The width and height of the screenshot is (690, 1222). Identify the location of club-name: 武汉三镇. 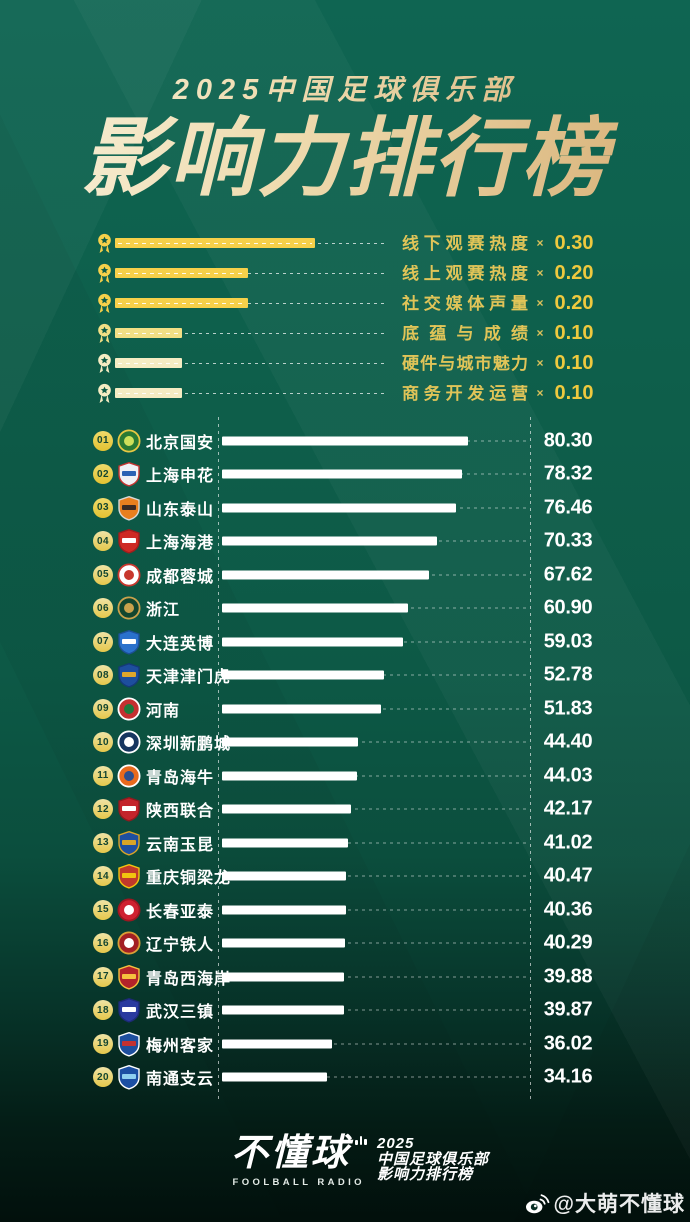
(180, 1013).